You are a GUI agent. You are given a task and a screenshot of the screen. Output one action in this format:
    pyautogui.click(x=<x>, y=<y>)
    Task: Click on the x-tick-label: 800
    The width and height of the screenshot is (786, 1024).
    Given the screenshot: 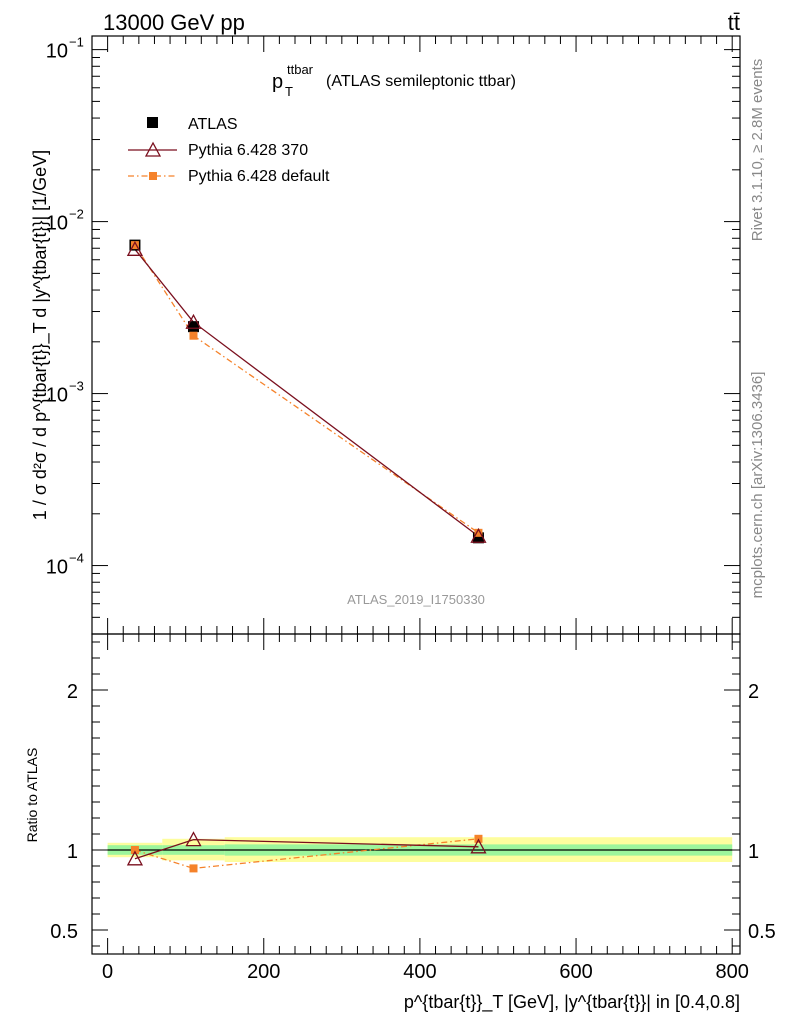 What is the action you would take?
    pyautogui.click(x=732, y=972)
    